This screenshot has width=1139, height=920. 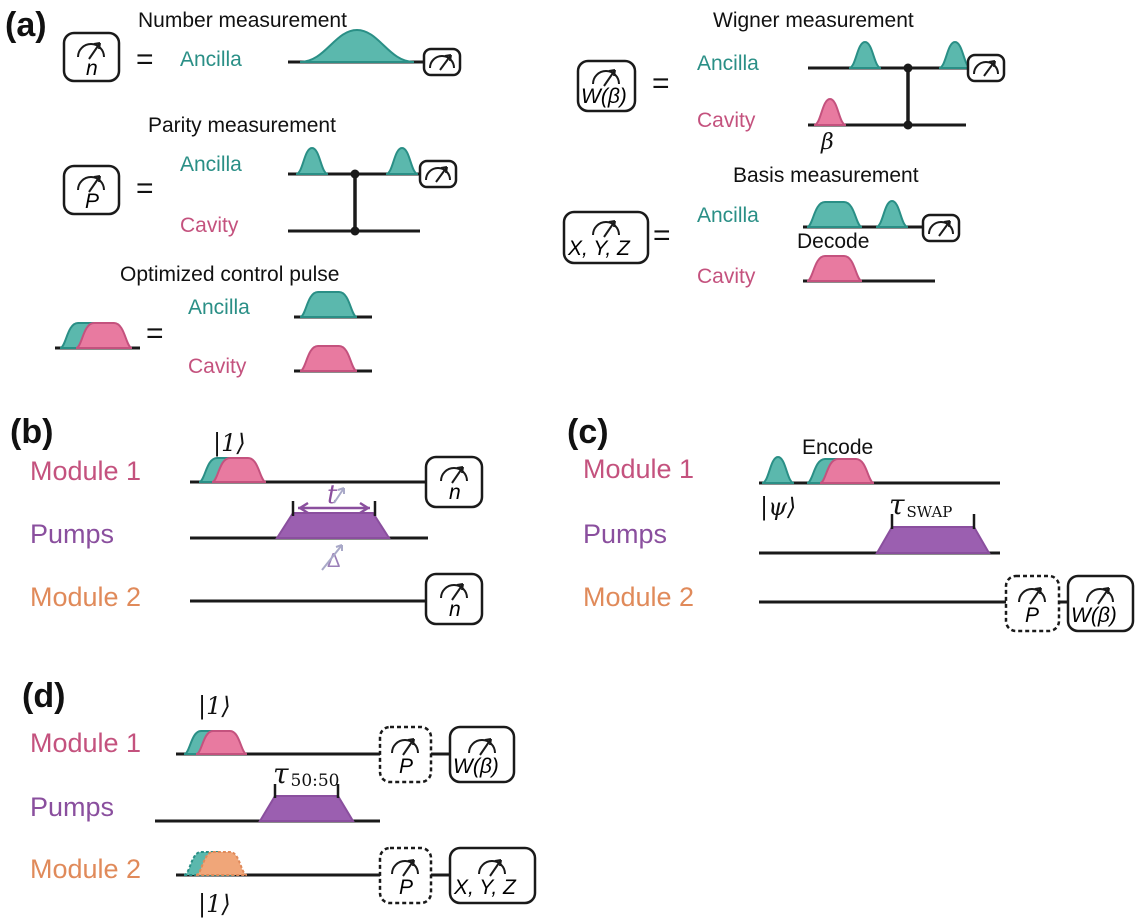 I want to click on beta-symbol: β, so click(x=827, y=142).